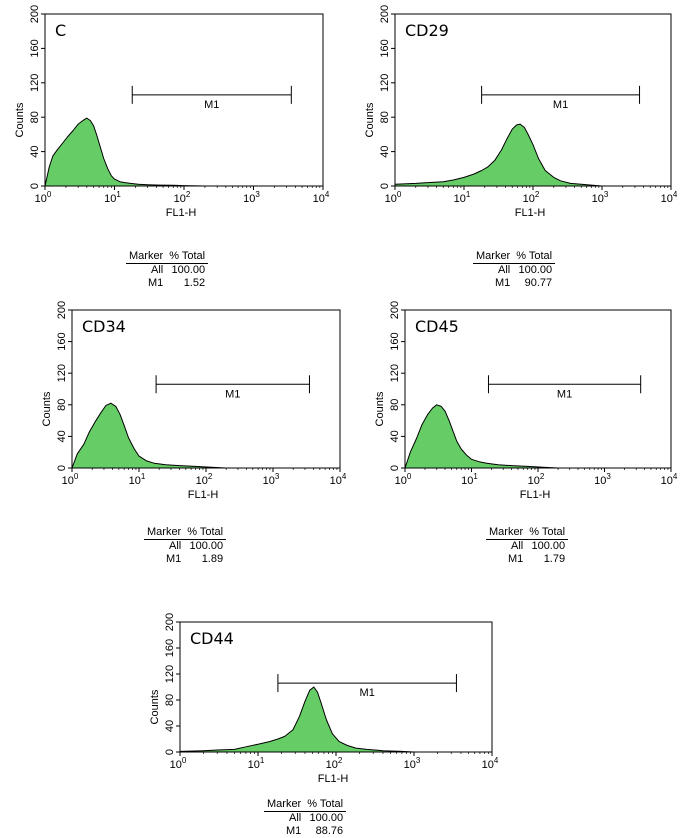 This screenshot has width=692, height=838. What do you see at coordinates (393, 197) in the screenshot?
I see `x-tick-label-cd29-0: 10⁰` at bounding box center [393, 197].